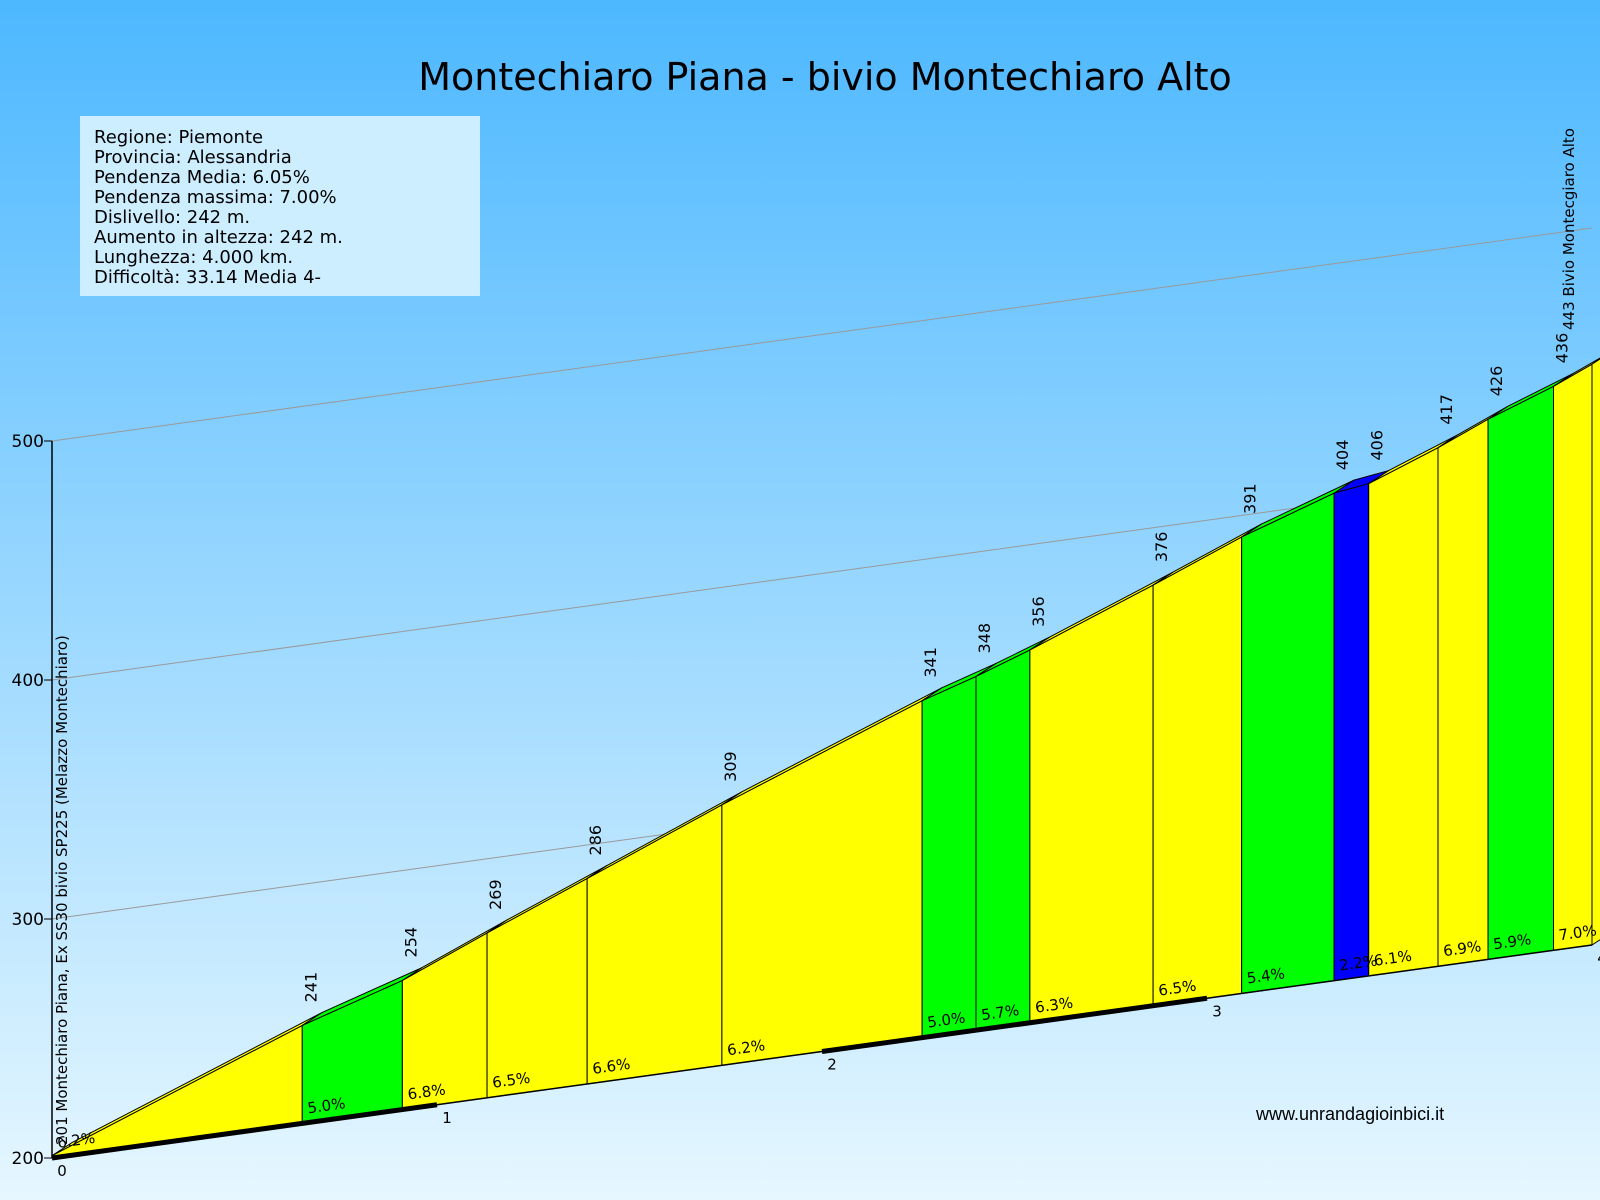  Describe the element at coordinates (1446, 409) in the screenshot. I see `elevation-label-13: 417` at that location.